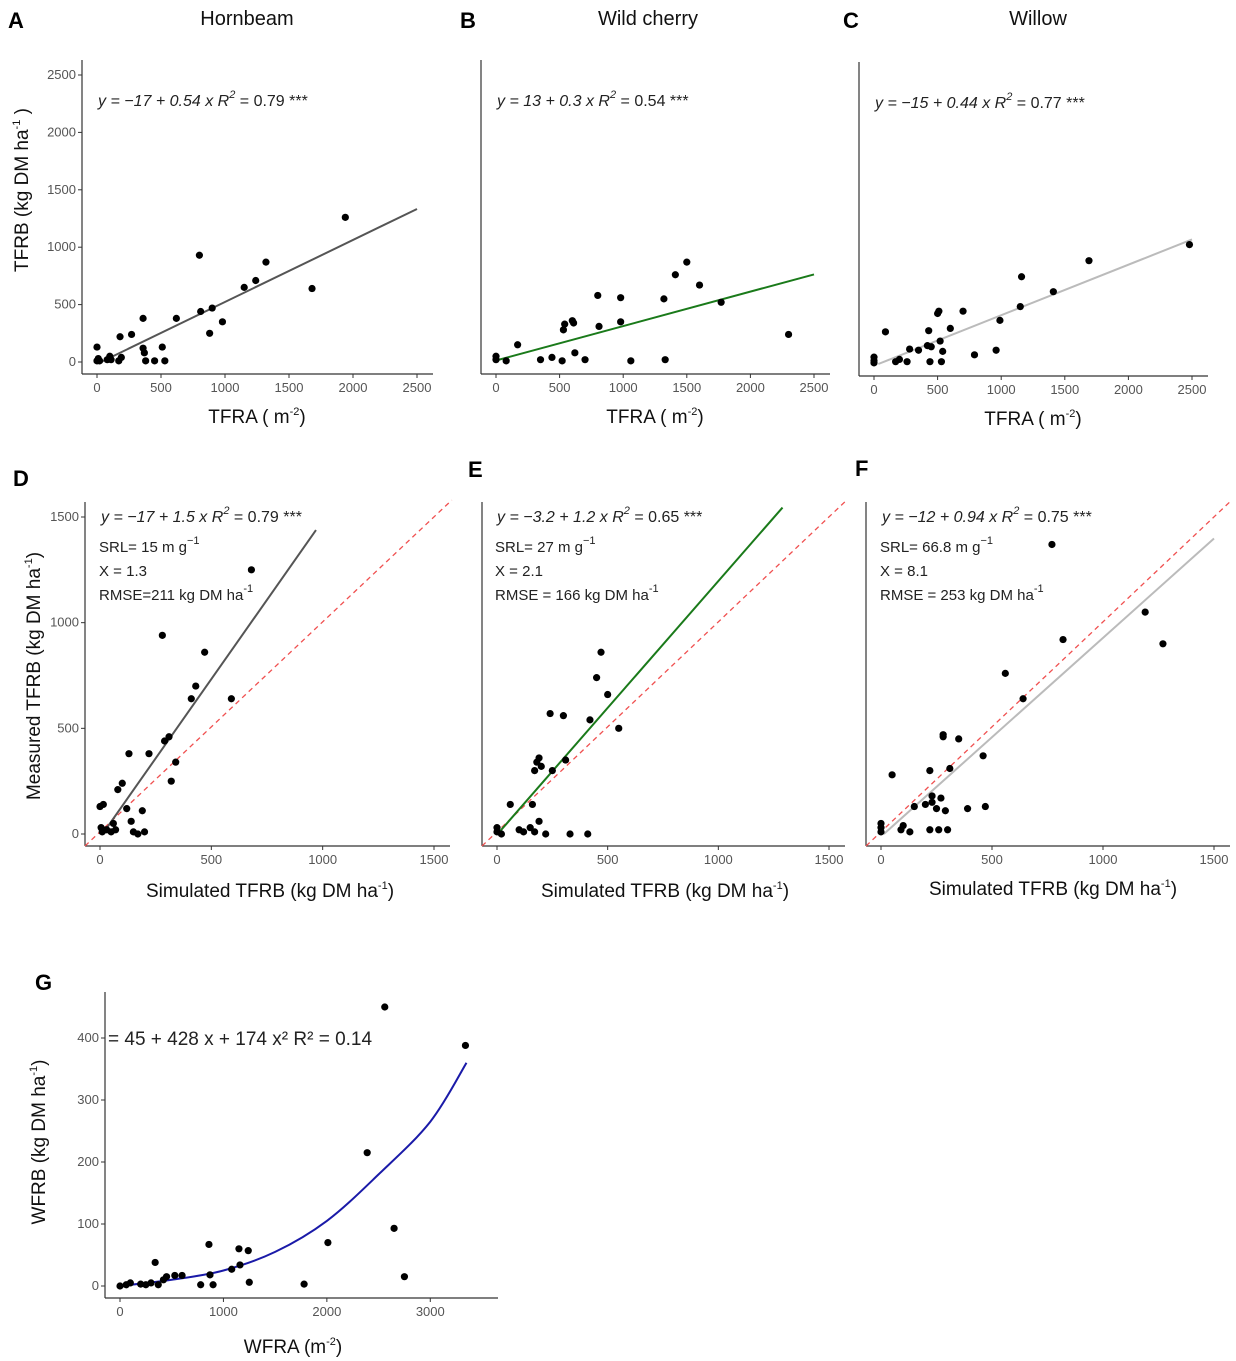  I want to click on panel-a-equation: y = −17 + 0.54 x R2 = 0.79 ***, so click(202, 99).